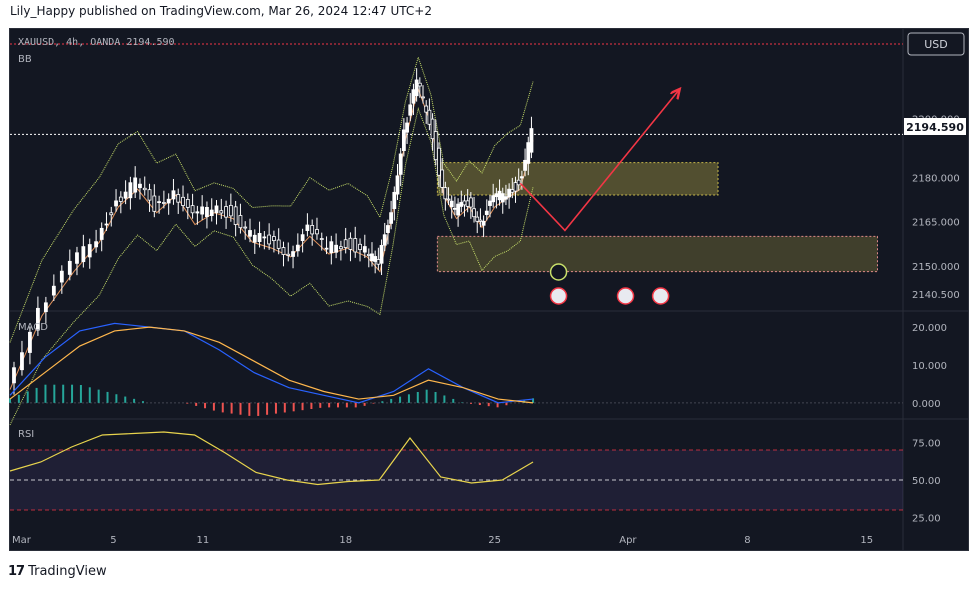  I want to click on price-tick-label: 2140.500, so click(936, 295).